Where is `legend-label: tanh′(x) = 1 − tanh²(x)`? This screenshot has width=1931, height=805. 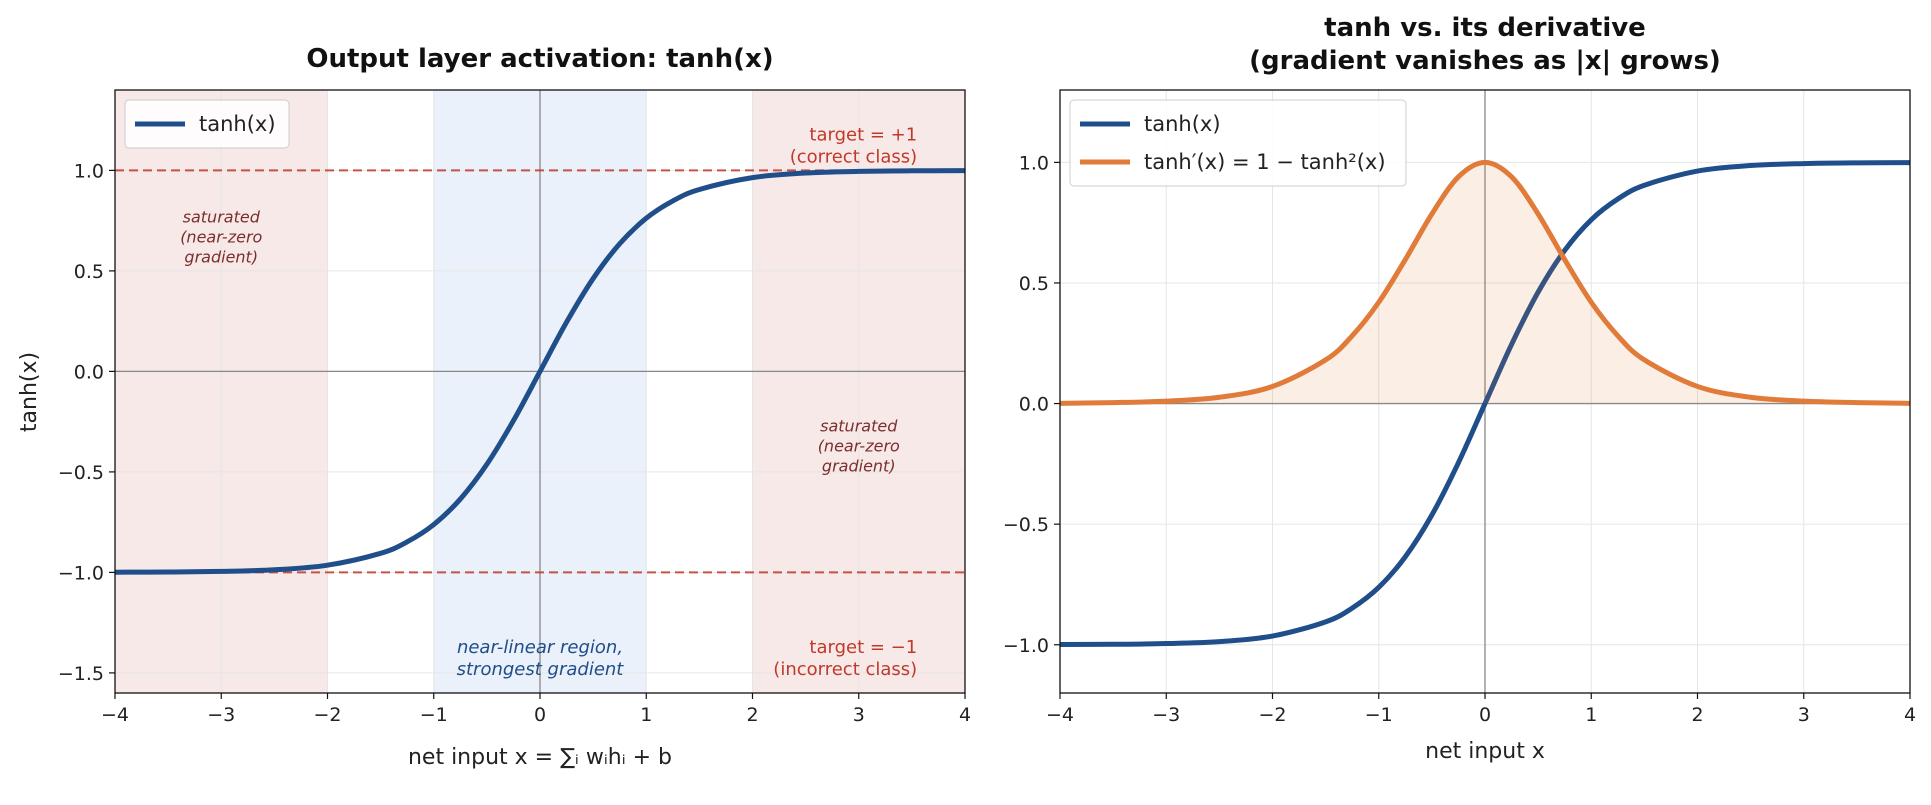 legend-label: tanh′(x) = 1 − tanh²(x) is located at coordinates (1265, 162).